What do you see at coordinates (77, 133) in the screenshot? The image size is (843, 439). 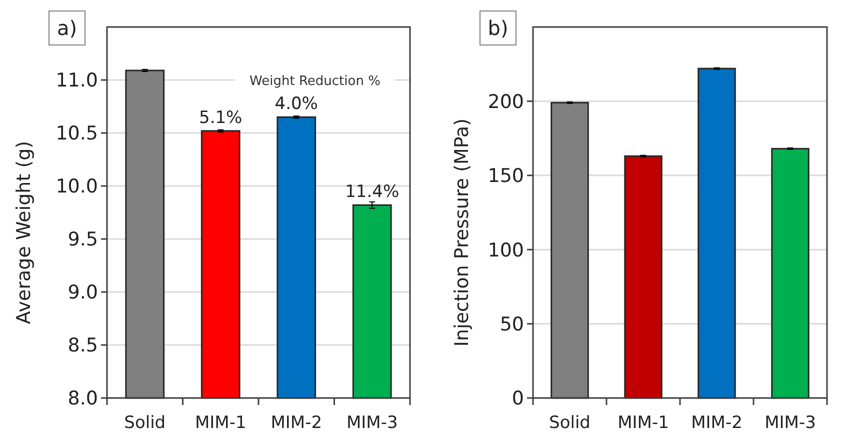 I see `y-tick-label: 10.5` at bounding box center [77, 133].